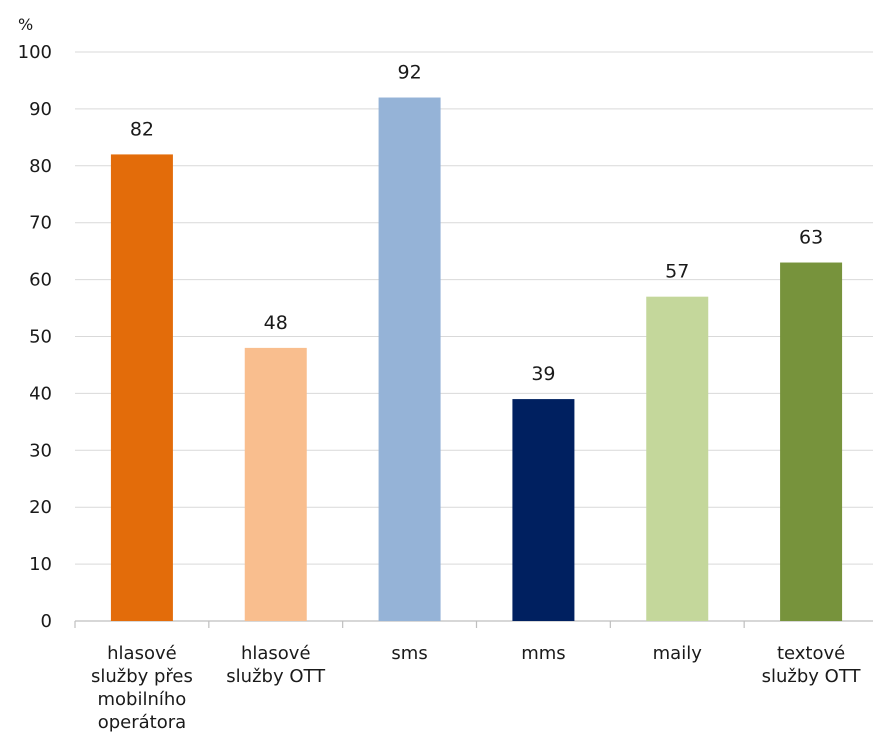 The height and width of the screenshot is (749, 873). What do you see at coordinates (25, 24) in the screenshot?
I see `y-axis-unit-label: %` at bounding box center [25, 24].